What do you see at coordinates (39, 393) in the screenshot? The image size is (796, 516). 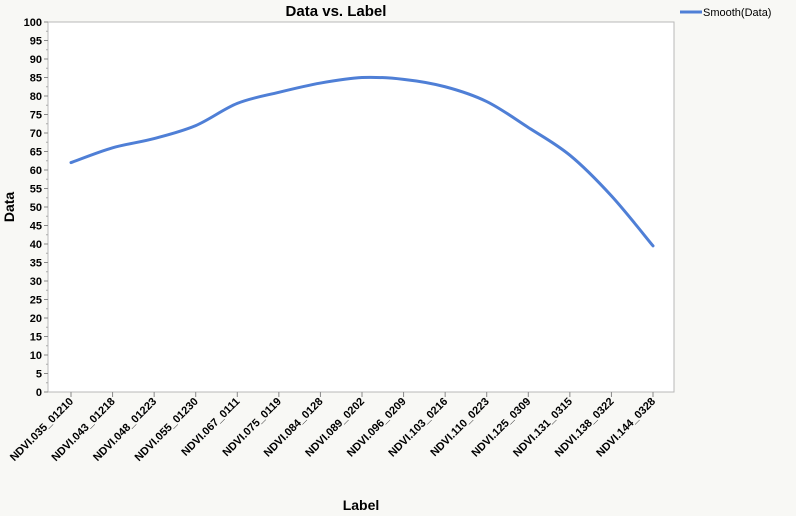 I see `y-tick-label: 0` at bounding box center [39, 393].